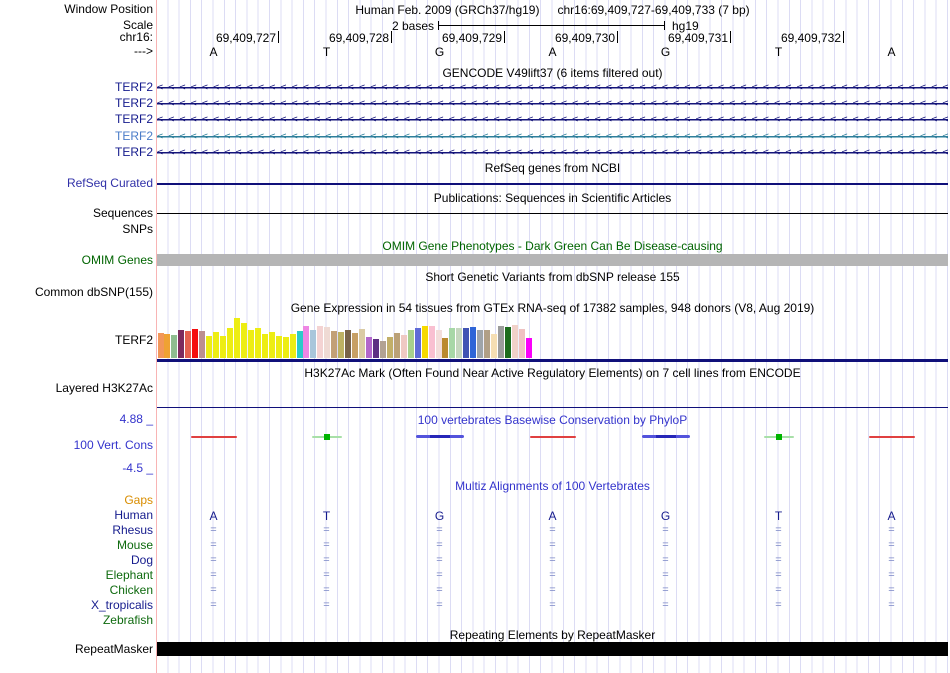 The height and width of the screenshot is (673, 950). I want to click on species-label: Mouse, so click(134, 545).